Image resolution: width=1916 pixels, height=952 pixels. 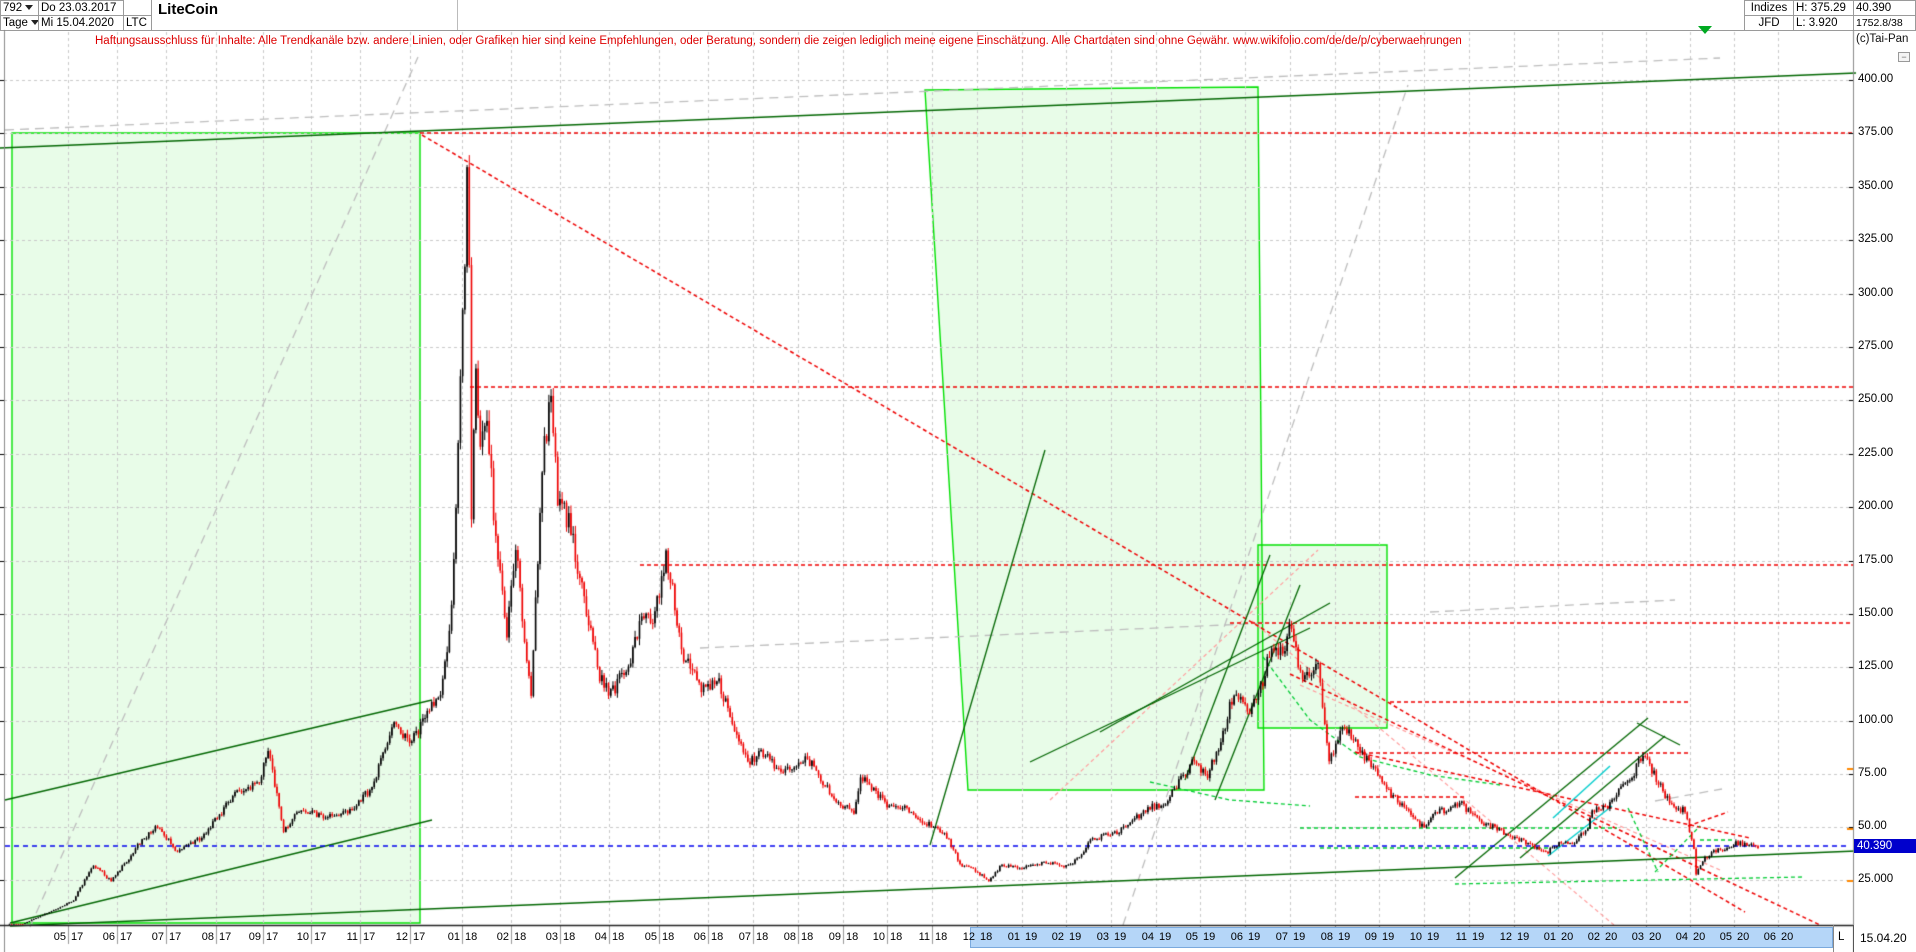 What do you see at coordinates (1876, 453) in the screenshot?
I see `y-axis-label: 225.00` at bounding box center [1876, 453].